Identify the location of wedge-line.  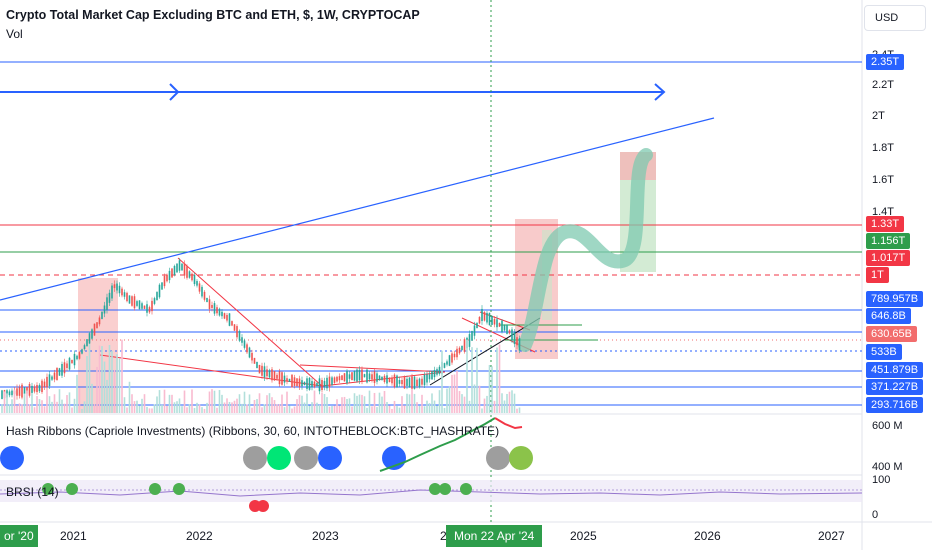
(250, 322).